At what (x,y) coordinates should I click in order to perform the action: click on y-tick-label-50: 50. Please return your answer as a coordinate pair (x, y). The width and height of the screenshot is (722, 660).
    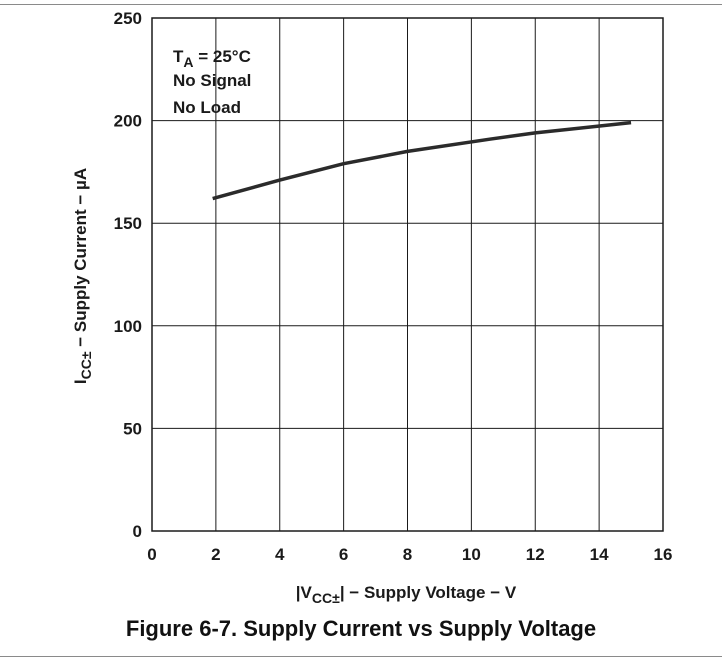
    Looking at the image, I should click on (132, 428).